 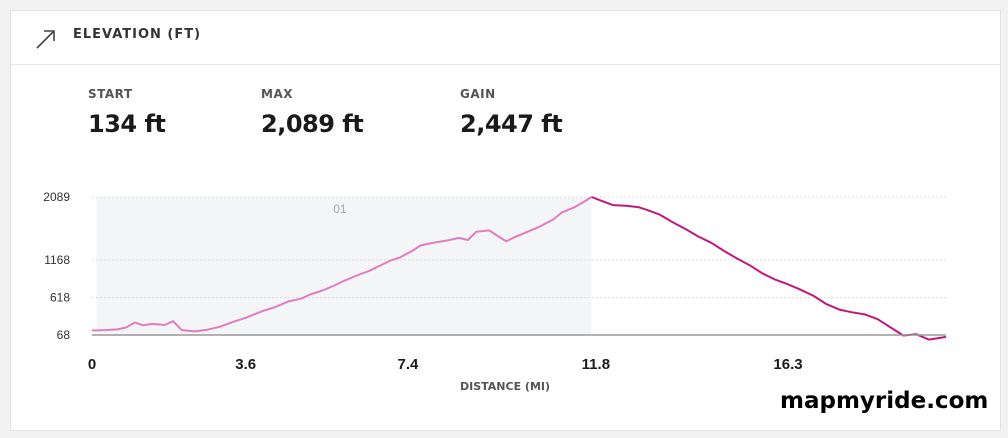 I want to click on card-title: ELEVATION (FT), so click(x=137, y=34).